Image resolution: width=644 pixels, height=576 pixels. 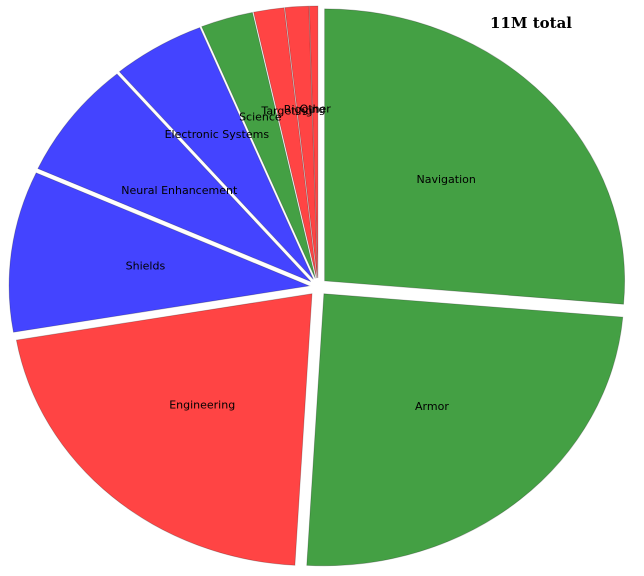 What do you see at coordinates (179, 190) in the screenshot?
I see `slice-label: Neural Enhancement` at bounding box center [179, 190].